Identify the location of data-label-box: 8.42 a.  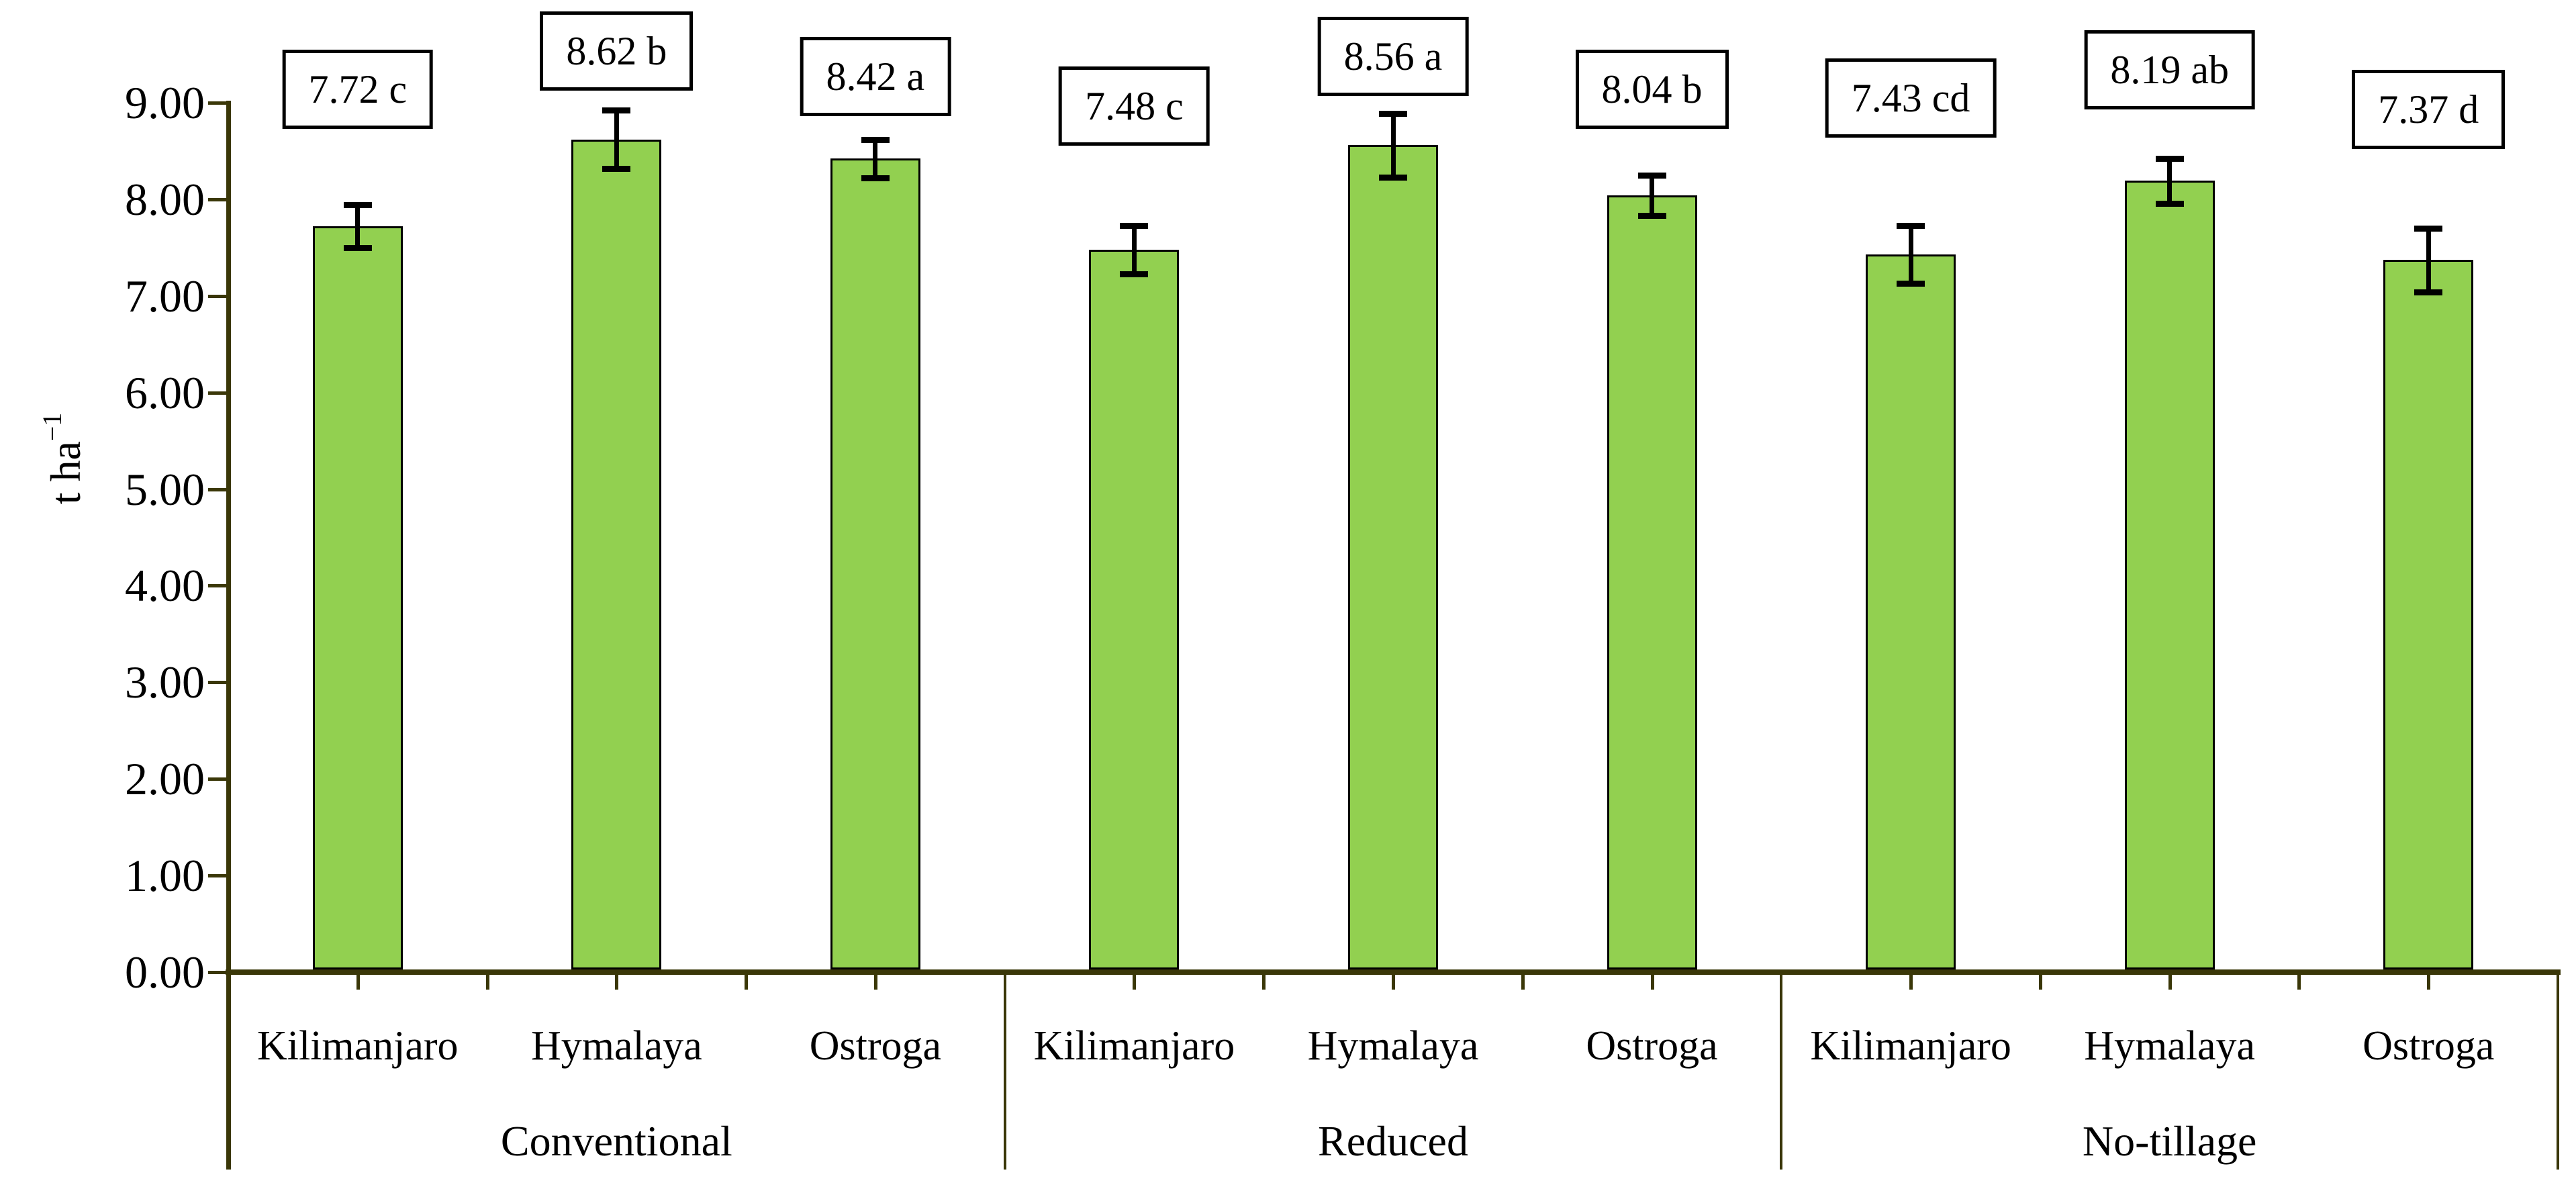
(875, 76).